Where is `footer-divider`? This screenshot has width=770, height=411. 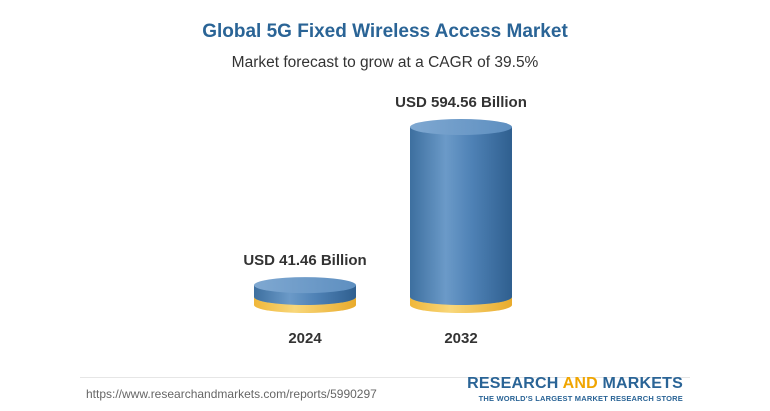
footer-divider is located at coordinates (385, 377).